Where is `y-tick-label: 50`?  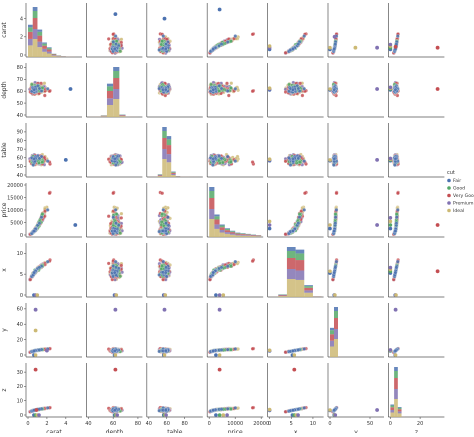 y-tick-label: 50 is located at coordinates (20, 104).